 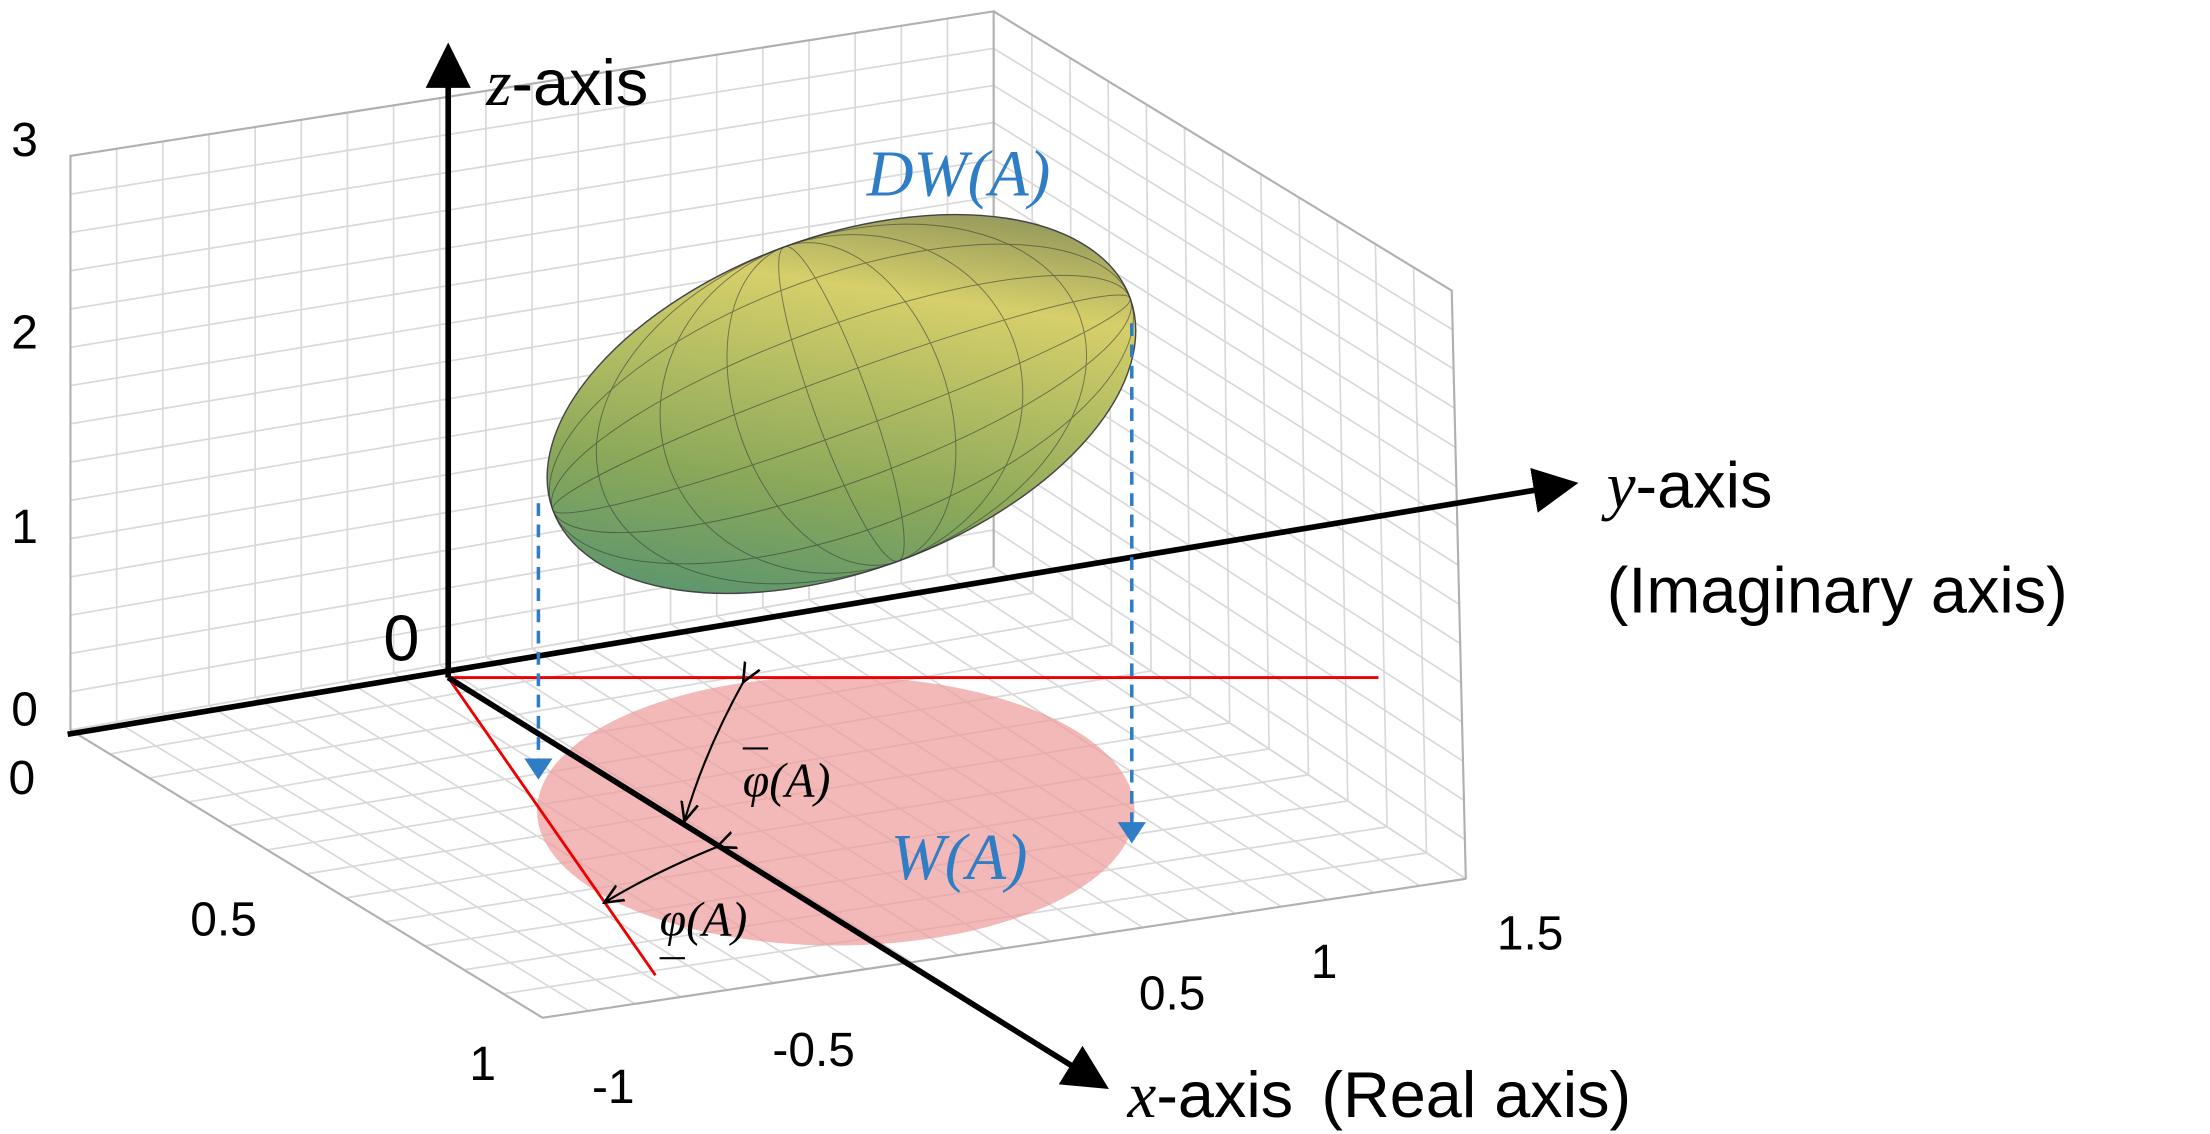 I want to click on tick-label: 3, so click(x=24, y=140).